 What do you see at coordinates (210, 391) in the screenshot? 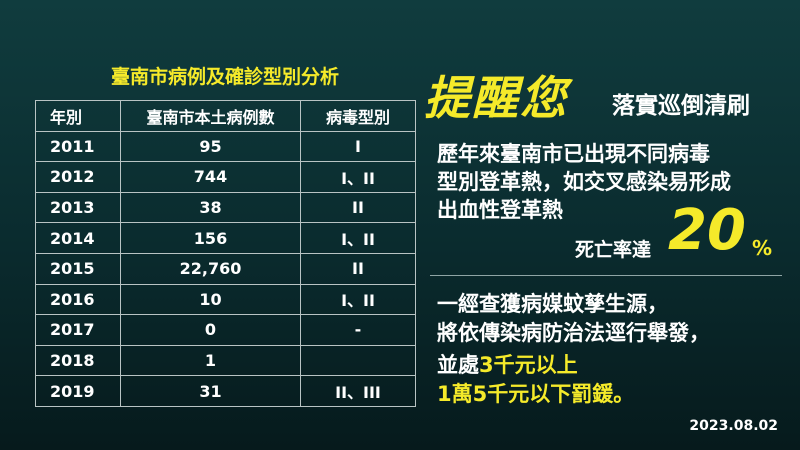
I see `table-cell: 31` at bounding box center [210, 391].